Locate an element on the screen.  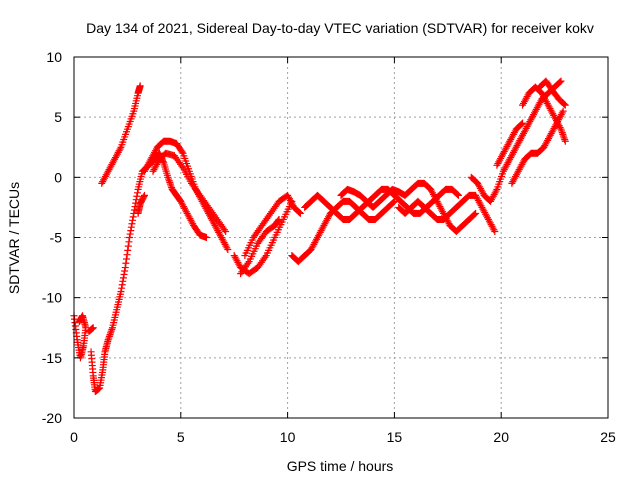
x-tick-label: 0 is located at coordinates (74, 437).